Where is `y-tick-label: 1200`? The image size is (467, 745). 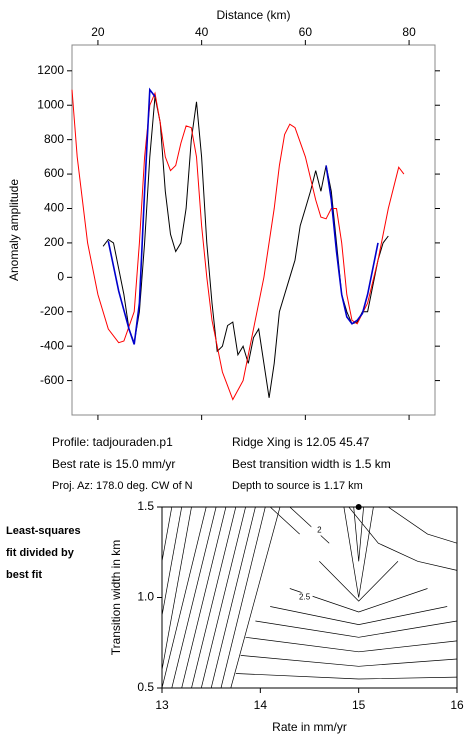
y-tick-label: 1200 is located at coordinates (50, 70).